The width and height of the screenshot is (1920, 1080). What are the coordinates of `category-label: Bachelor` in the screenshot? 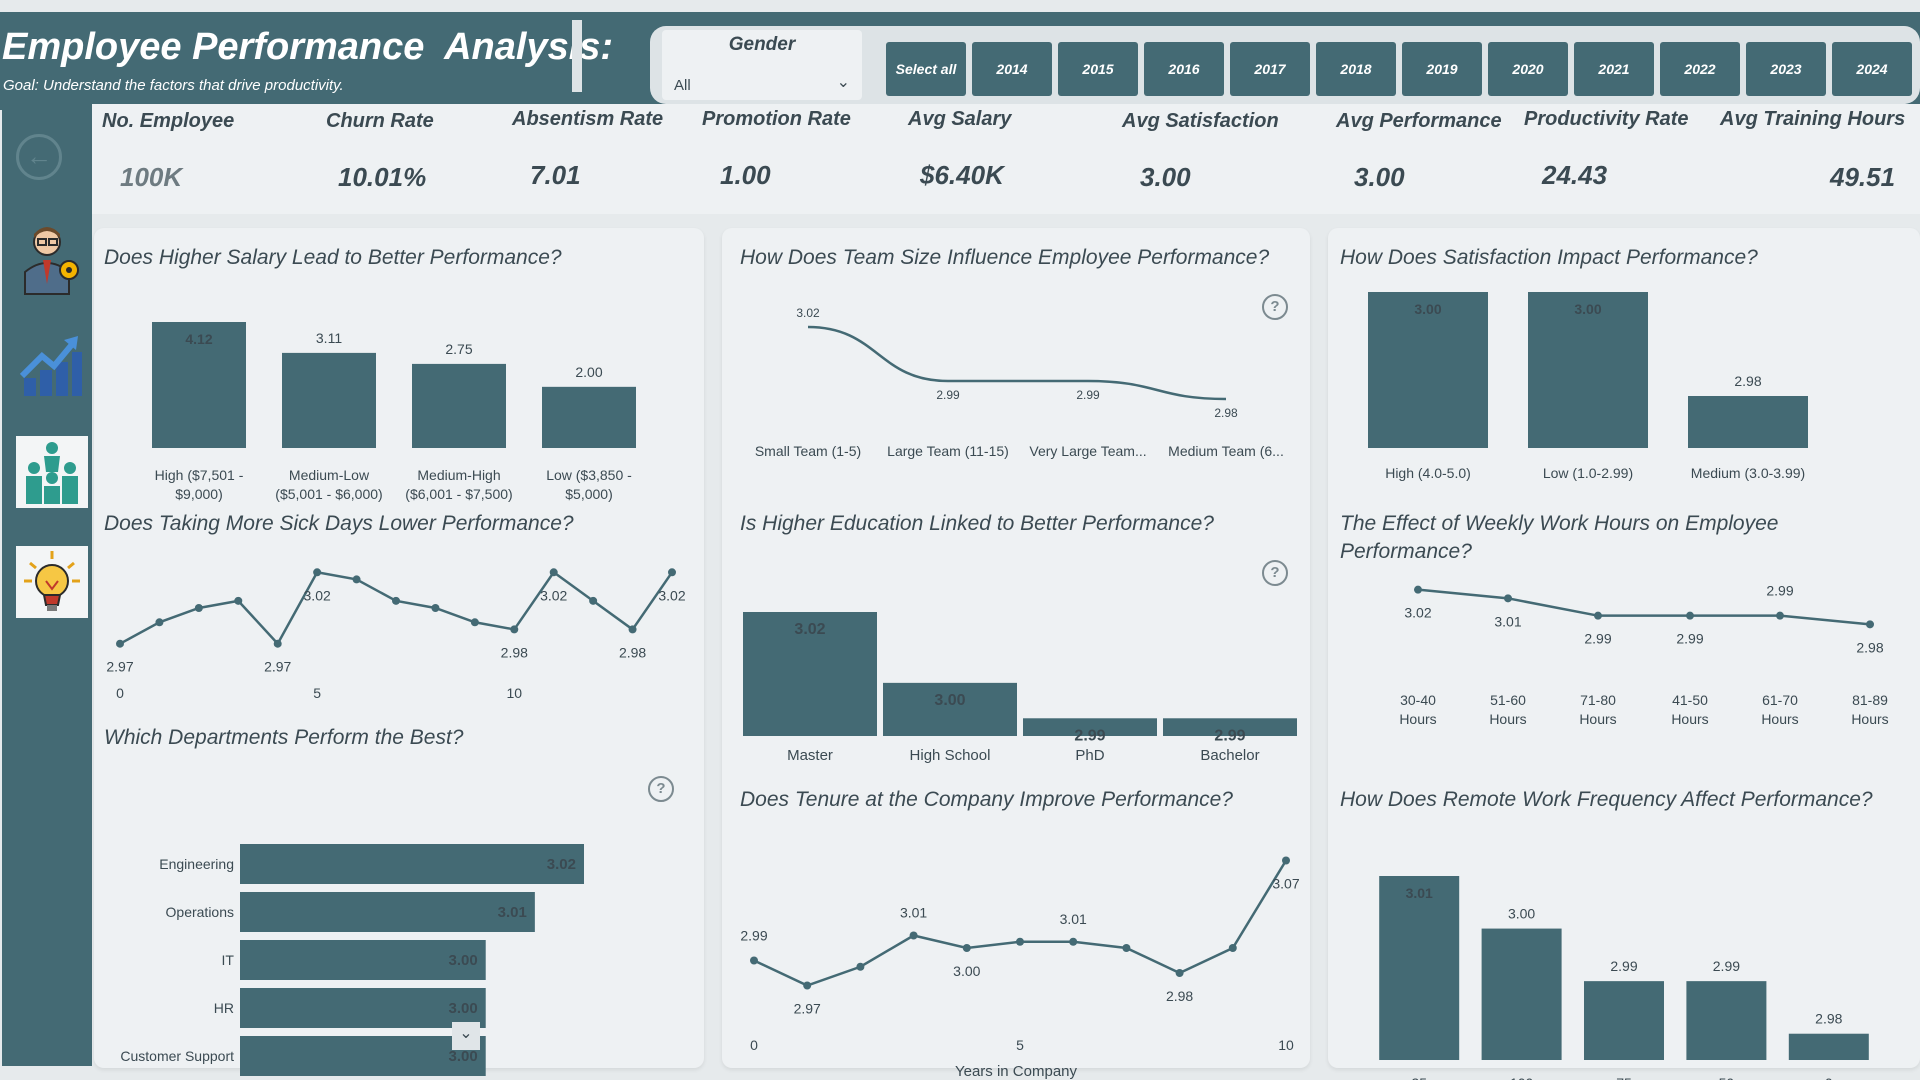 It's located at (1229, 755).